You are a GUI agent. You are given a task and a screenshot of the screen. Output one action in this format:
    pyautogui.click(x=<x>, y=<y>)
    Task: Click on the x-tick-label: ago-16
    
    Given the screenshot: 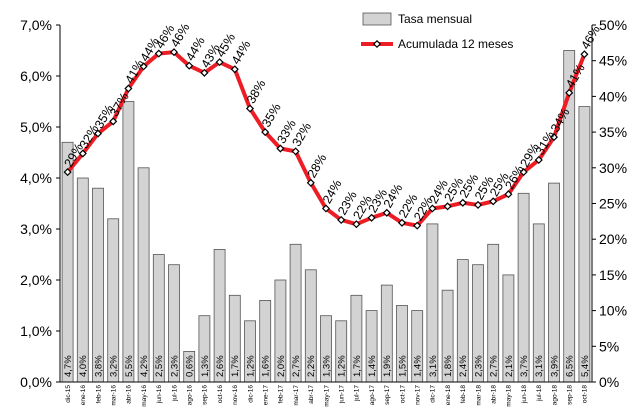 What is the action you would take?
    pyautogui.click(x=189, y=395)
    